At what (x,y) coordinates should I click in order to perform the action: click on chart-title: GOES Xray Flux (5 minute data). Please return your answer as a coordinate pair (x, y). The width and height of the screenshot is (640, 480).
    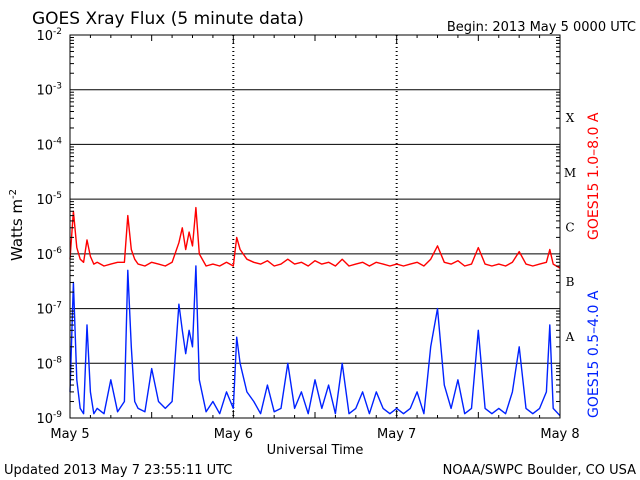
    Looking at the image, I should click on (168, 19).